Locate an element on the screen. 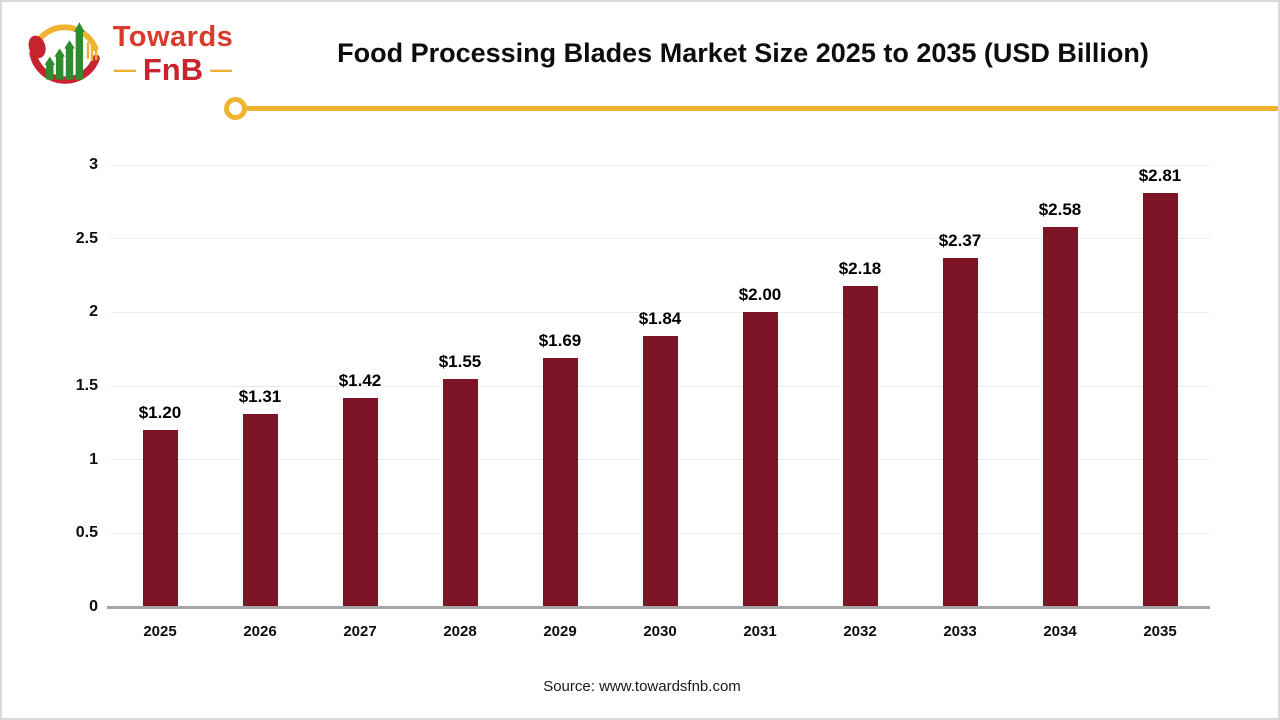 This screenshot has height=720, width=1280. bar-value-label: $2.00 is located at coordinates (760, 295).